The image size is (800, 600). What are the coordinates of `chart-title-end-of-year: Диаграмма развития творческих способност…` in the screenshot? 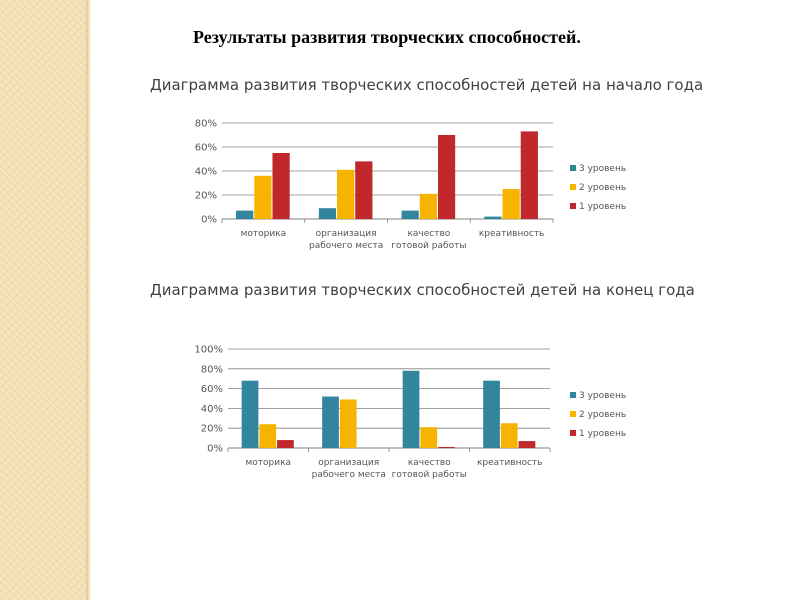 It's located at (422, 290).